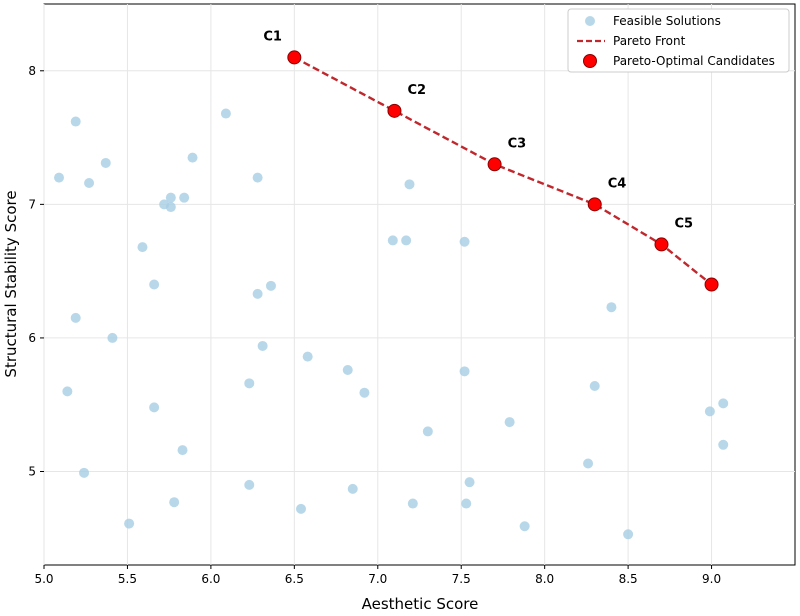 This screenshot has height=616, width=800. I want to click on legend-marker-pareto-optimal, so click(590, 61).